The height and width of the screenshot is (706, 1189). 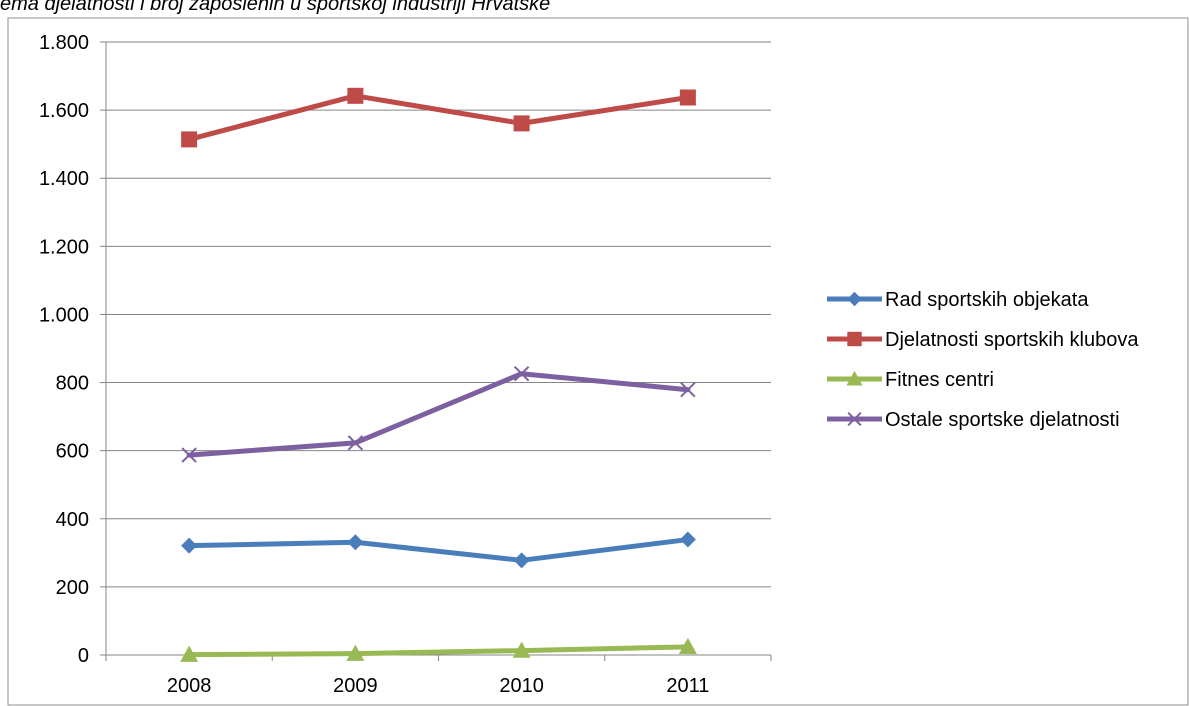 What do you see at coordinates (1012, 340) in the screenshot?
I see `legend-label: Djelatnosti sportskih klubova` at bounding box center [1012, 340].